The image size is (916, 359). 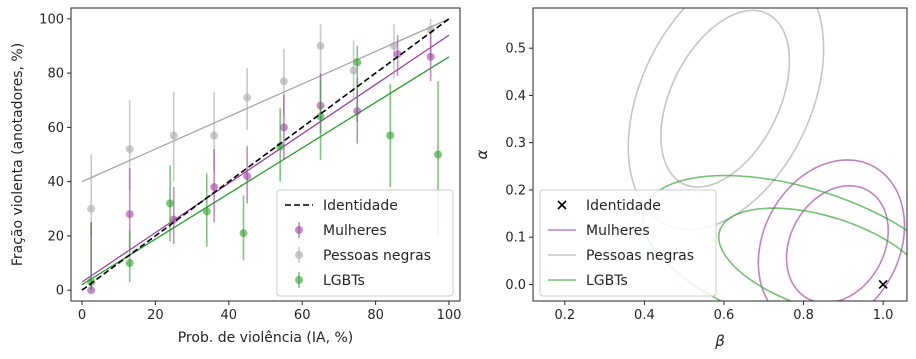 What do you see at coordinates (365, 243) in the screenshot?
I see `left-legend: Identidade Mulheres Pessoas negras LGBTs` at bounding box center [365, 243].